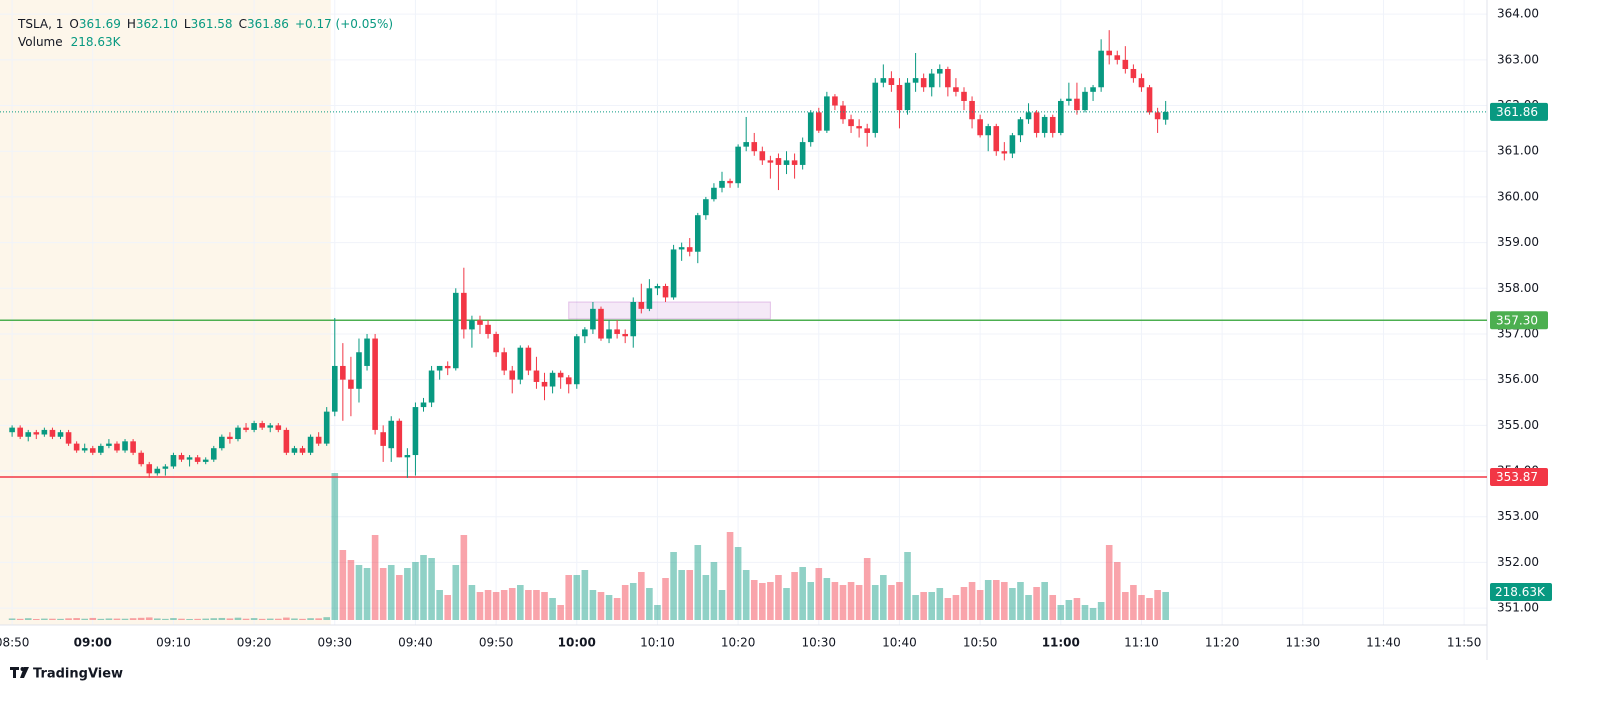  I want to click on x-tick-label: 09:50, so click(496, 643).